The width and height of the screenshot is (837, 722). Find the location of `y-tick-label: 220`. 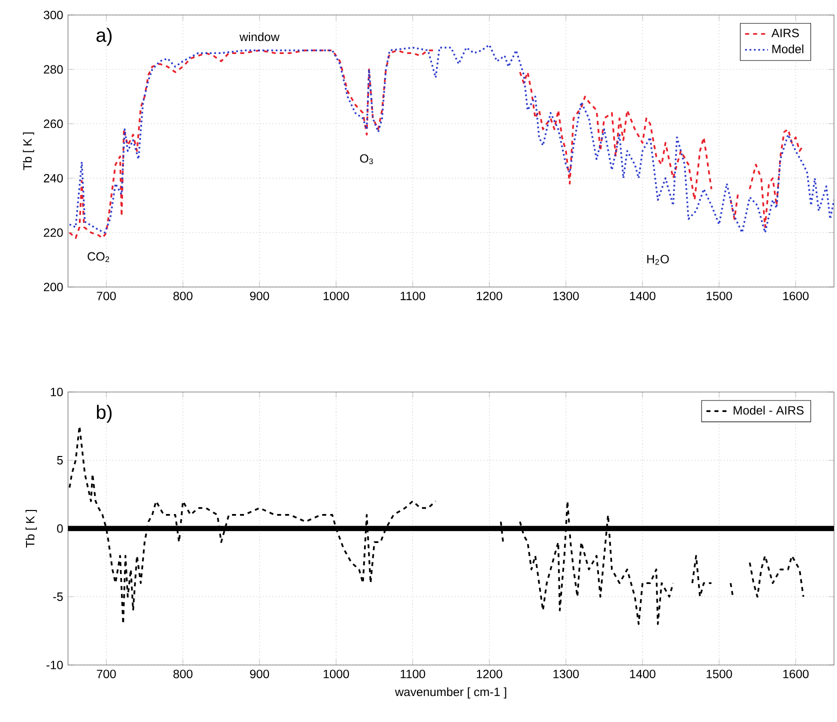

y-tick-label: 220 is located at coordinates (53, 232).